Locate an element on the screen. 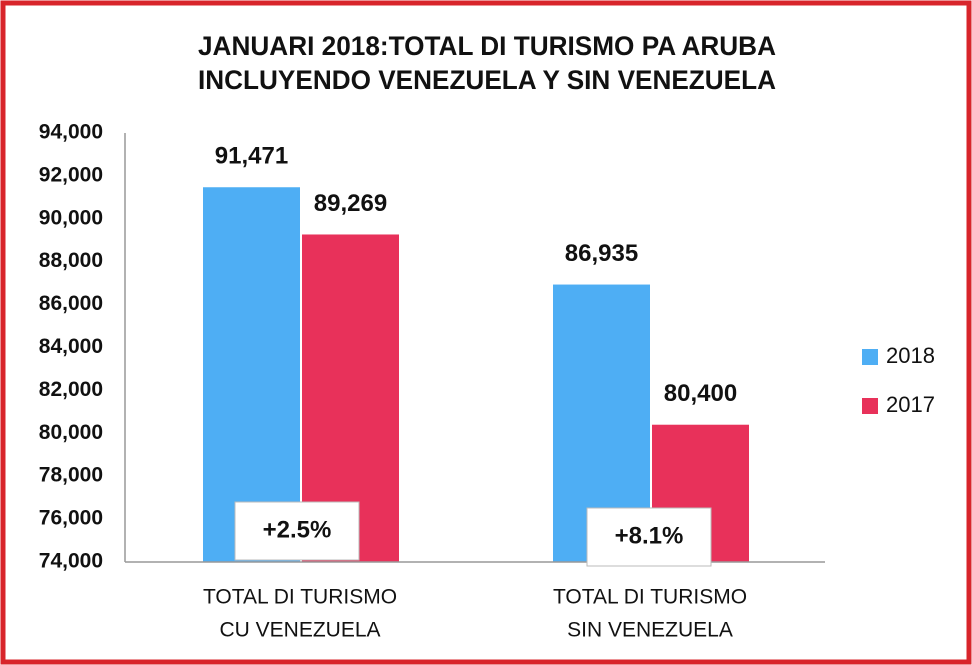 Image resolution: width=972 pixels, height=665 pixels. x-tick-label: CU VENEZUELA is located at coordinates (299, 630).